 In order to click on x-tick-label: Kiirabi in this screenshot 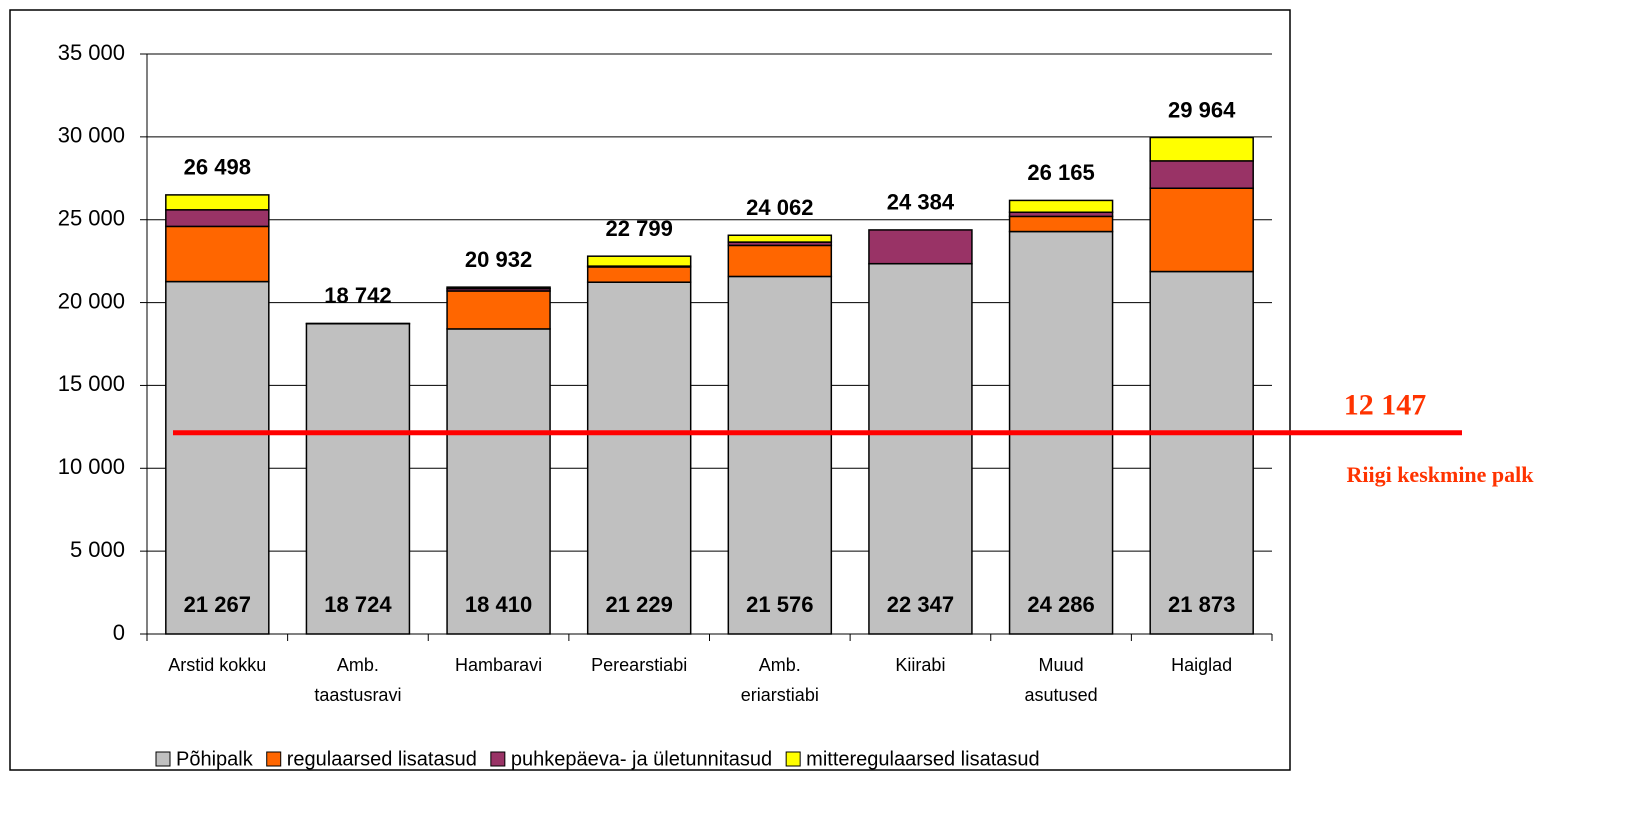, I will do `click(920, 665)`.